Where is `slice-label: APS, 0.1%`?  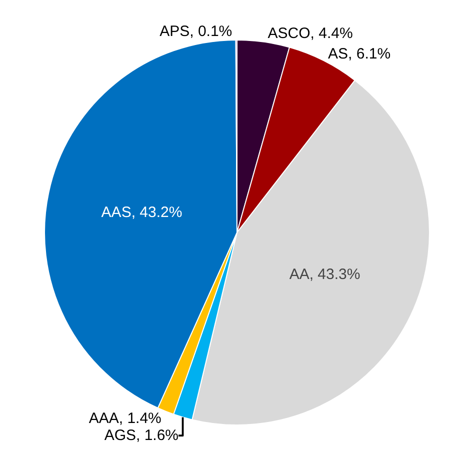
slice-label: APS, 0.1% is located at coordinates (196, 31).